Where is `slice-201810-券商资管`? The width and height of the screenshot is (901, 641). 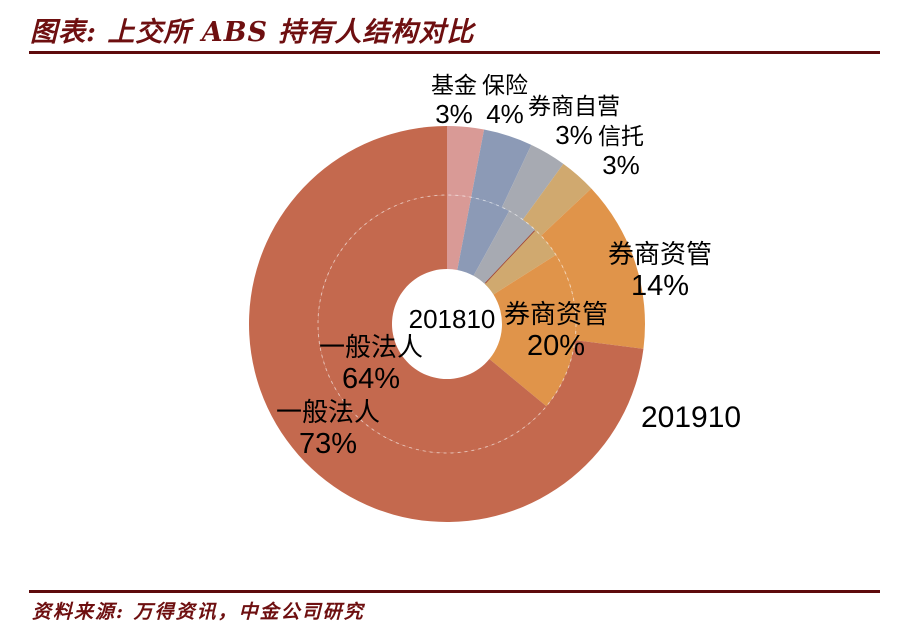
slice-201810-券商资管 is located at coordinates (532, 330).